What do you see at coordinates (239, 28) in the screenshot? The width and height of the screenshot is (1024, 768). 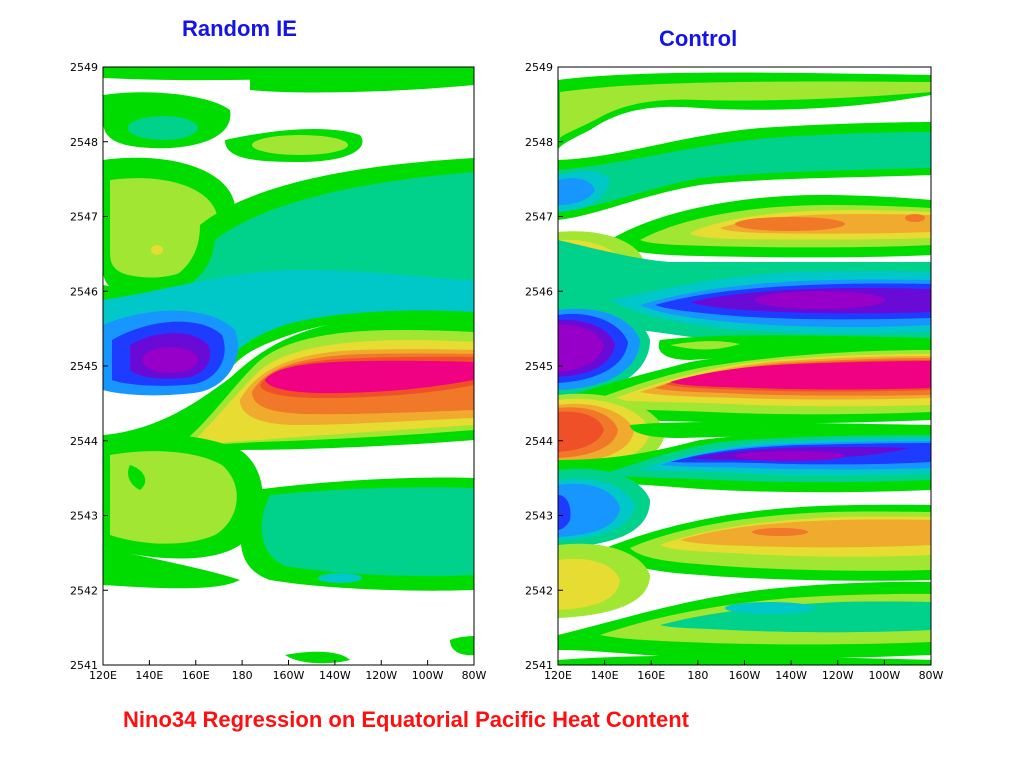 I see `panel-title-random-ie: Random IE` at bounding box center [239, 28].